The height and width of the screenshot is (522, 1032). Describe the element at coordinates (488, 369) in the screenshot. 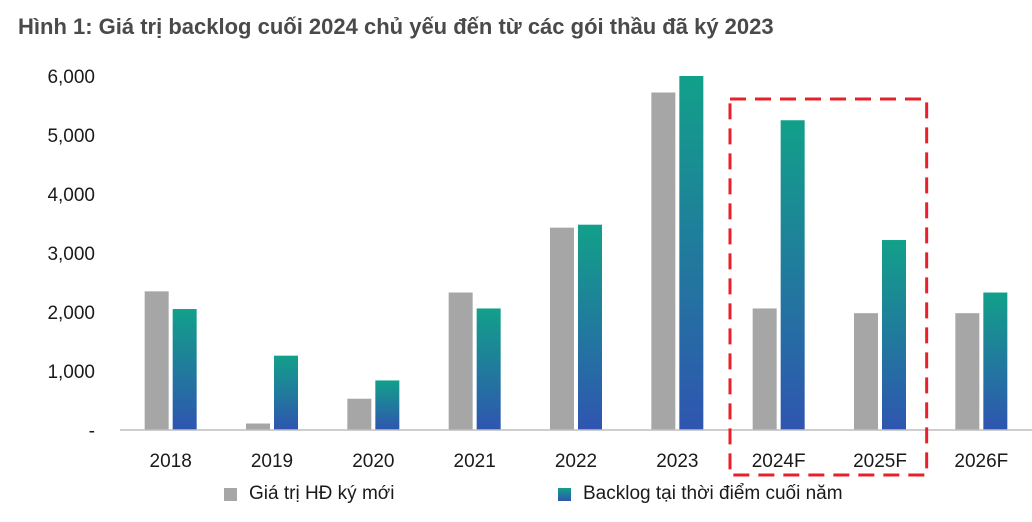

I see `bar-backlog-2021` at that location.